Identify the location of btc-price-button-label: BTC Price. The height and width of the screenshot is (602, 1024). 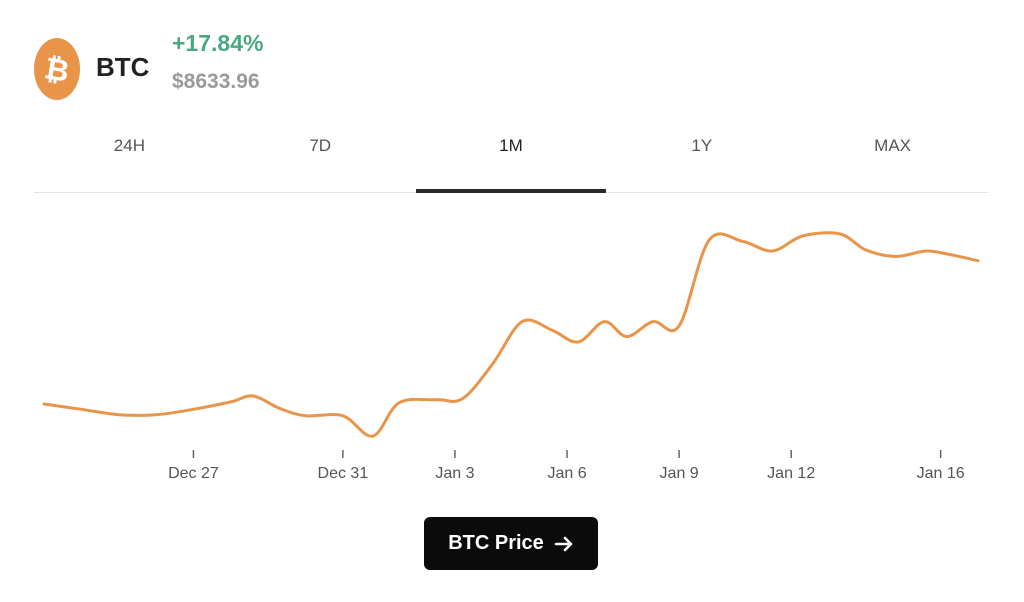
(496, 543).